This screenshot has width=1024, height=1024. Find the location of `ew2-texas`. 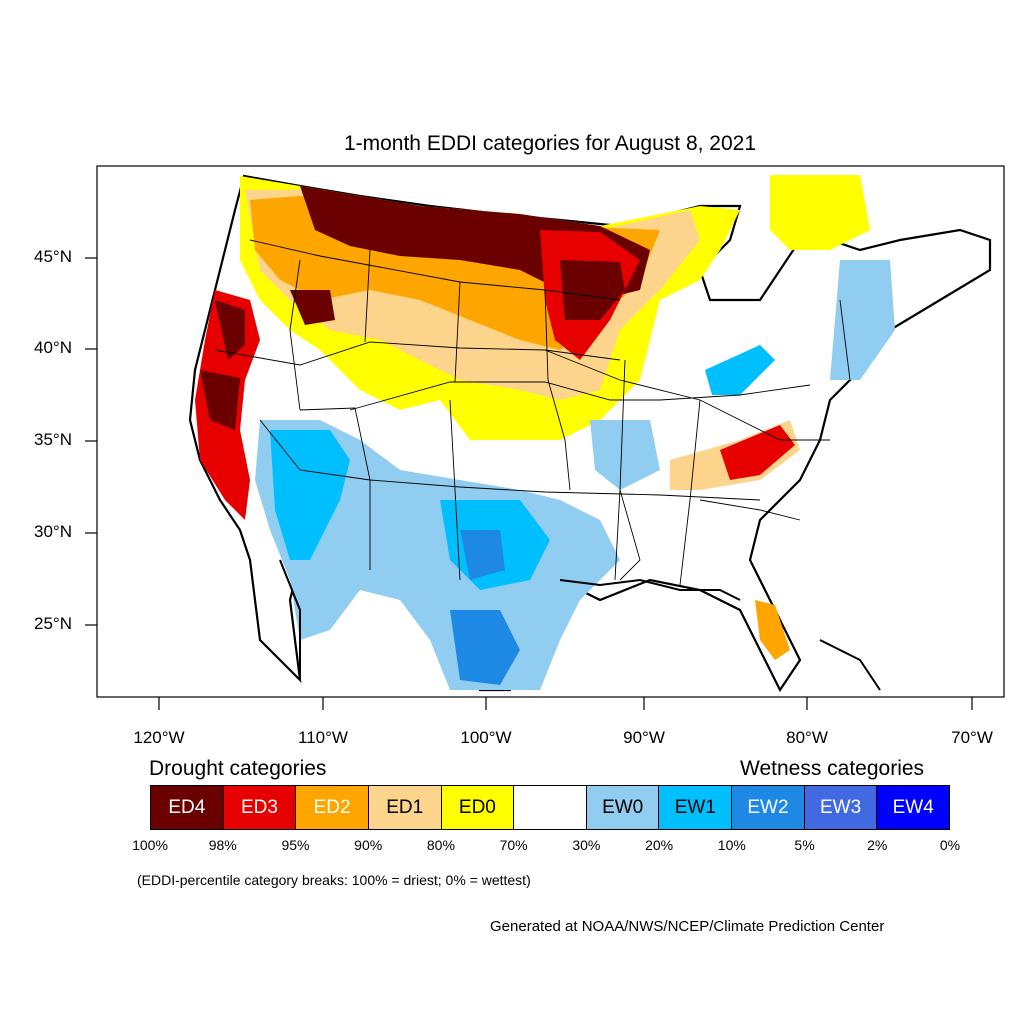

ew2-texas is located at coordinates (485, 647).